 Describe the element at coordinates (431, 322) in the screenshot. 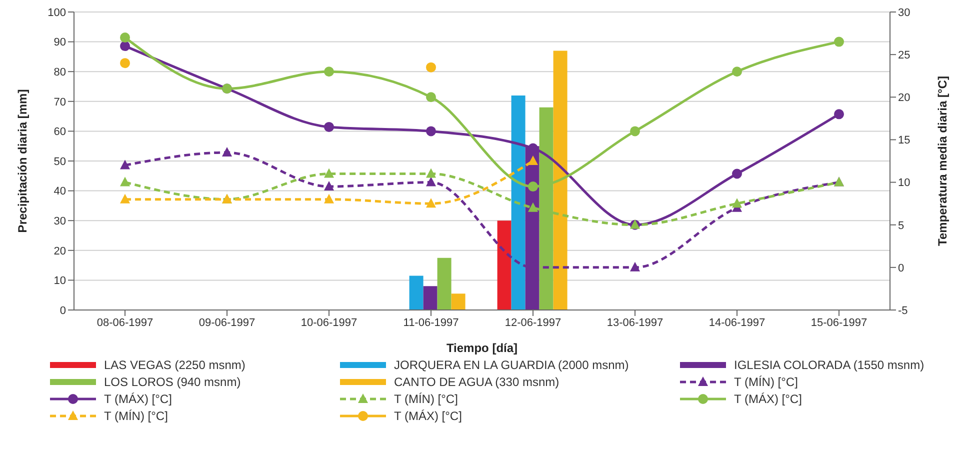

I see `x-tick-label: 11-06-1997` at that location.